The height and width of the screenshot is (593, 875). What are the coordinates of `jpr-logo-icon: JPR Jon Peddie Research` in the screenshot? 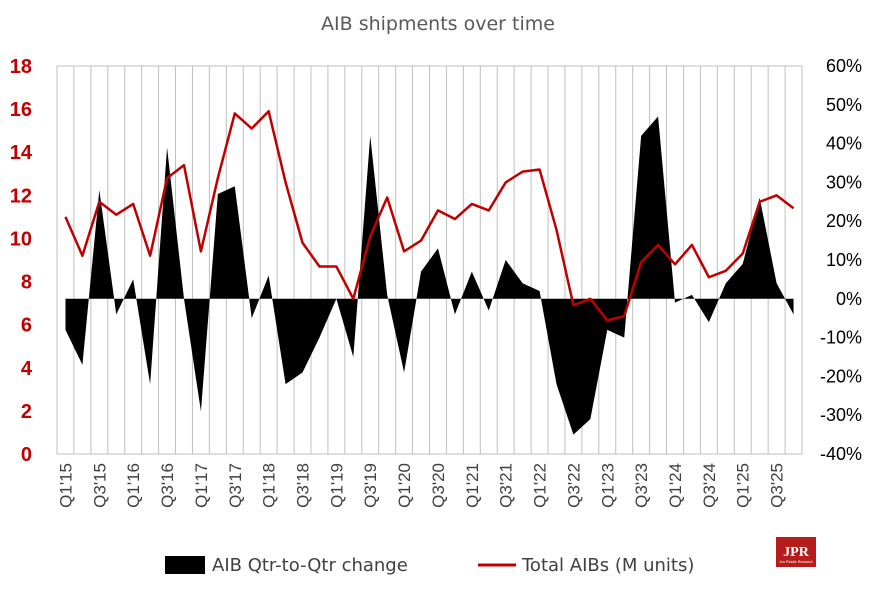 It's located at (796, 552).